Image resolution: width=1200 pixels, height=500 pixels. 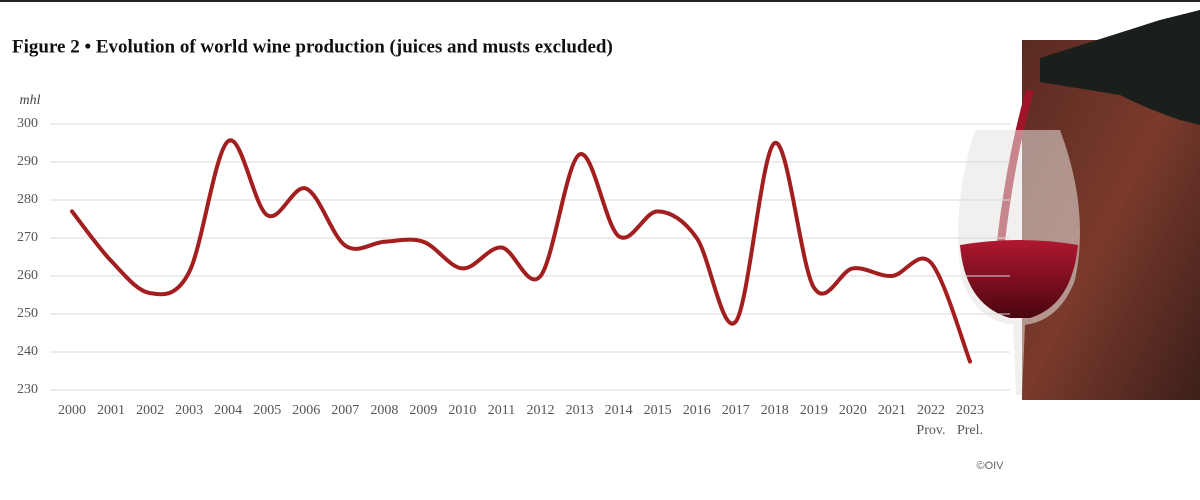 I want to click on x-tick-label: 2007, so click(x=345, y=410).